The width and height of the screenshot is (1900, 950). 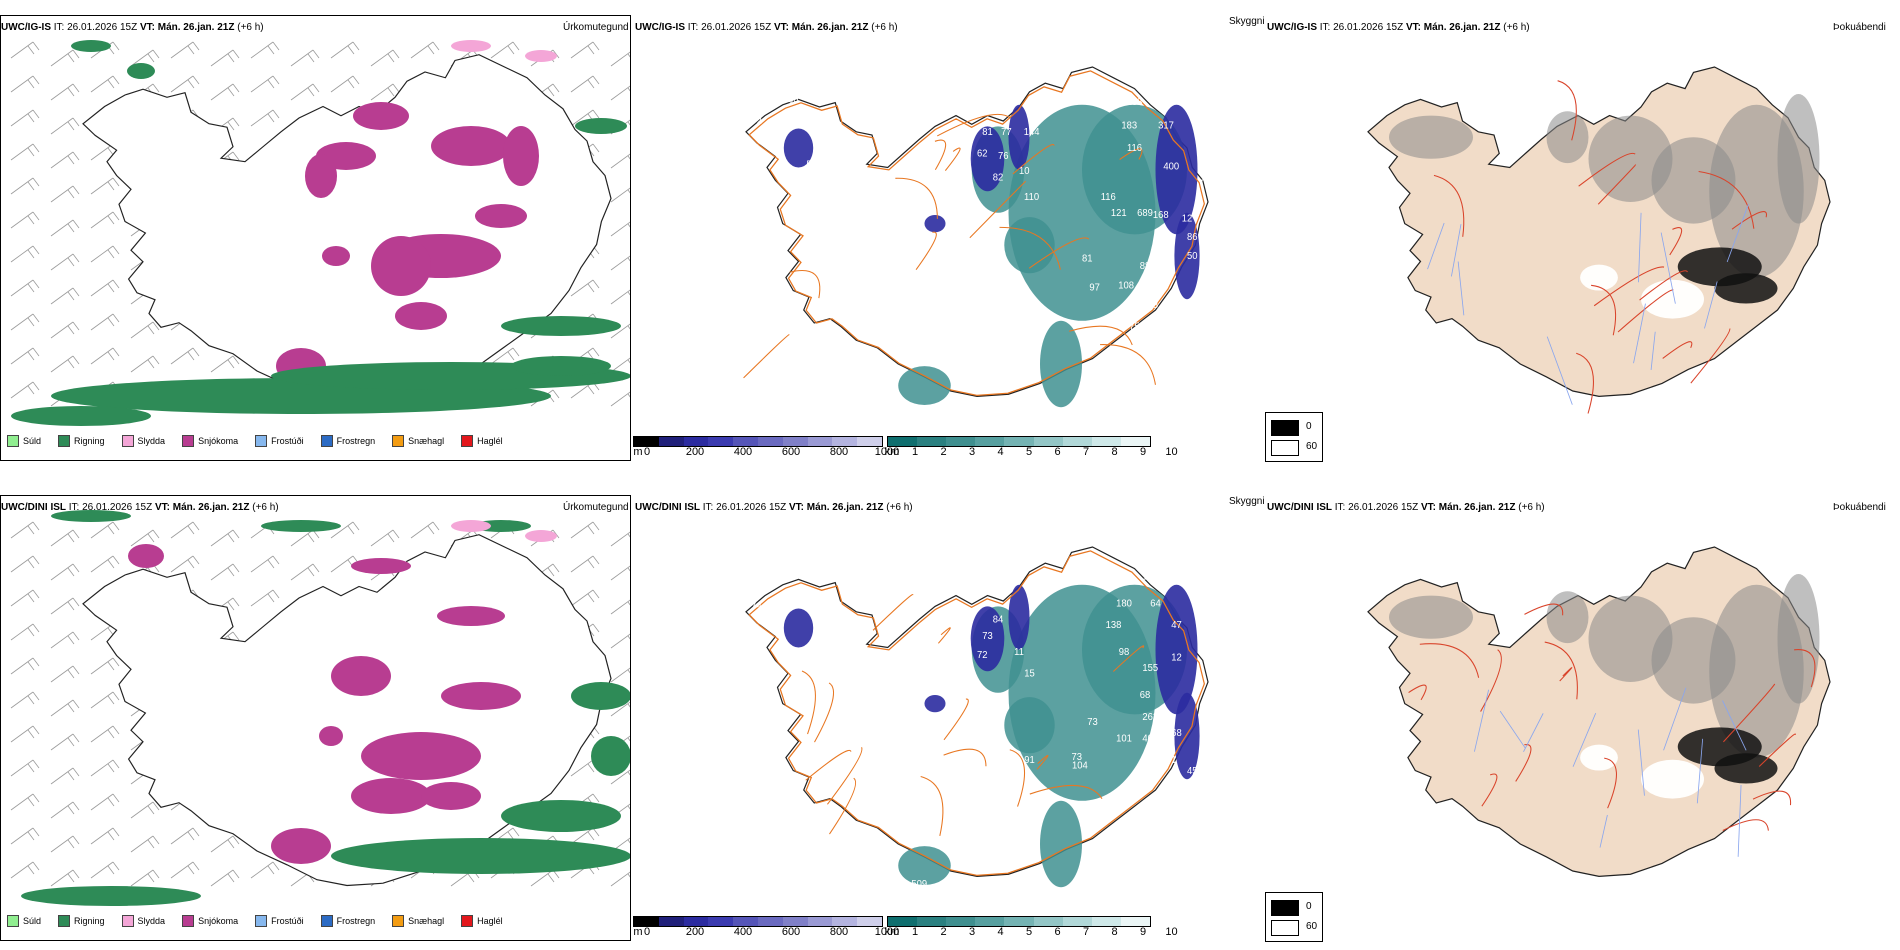 What do you see at coordinates (1294, 437) in the screenshot?
I see `fog-legend: 0 60` at bounding box center [1294, 437].